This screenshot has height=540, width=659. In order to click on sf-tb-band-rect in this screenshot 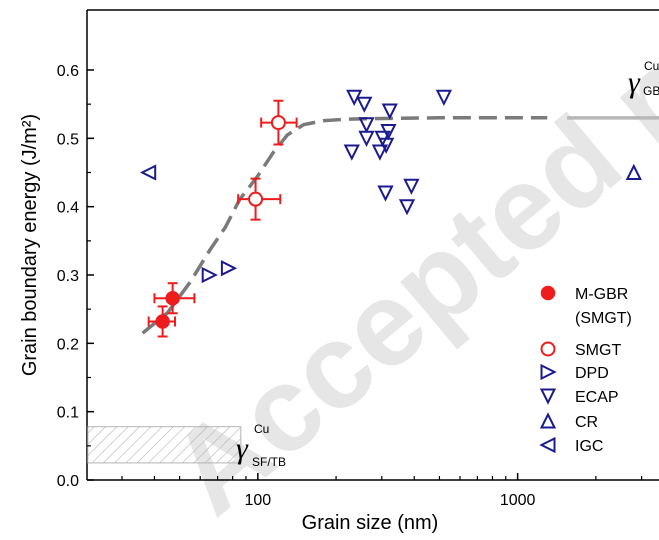, I will do `click(164, 445)`.